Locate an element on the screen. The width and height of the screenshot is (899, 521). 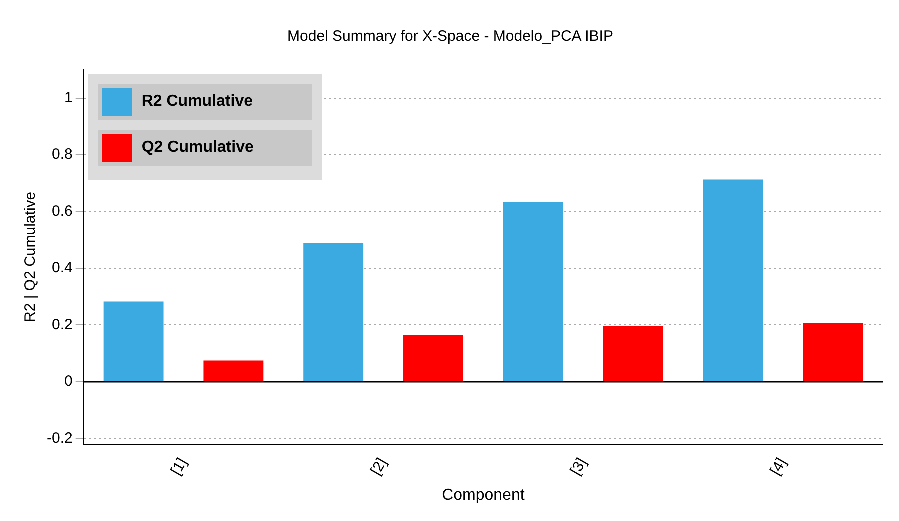
y-tick-label: 0.2 is located at coordinates (62, 325).